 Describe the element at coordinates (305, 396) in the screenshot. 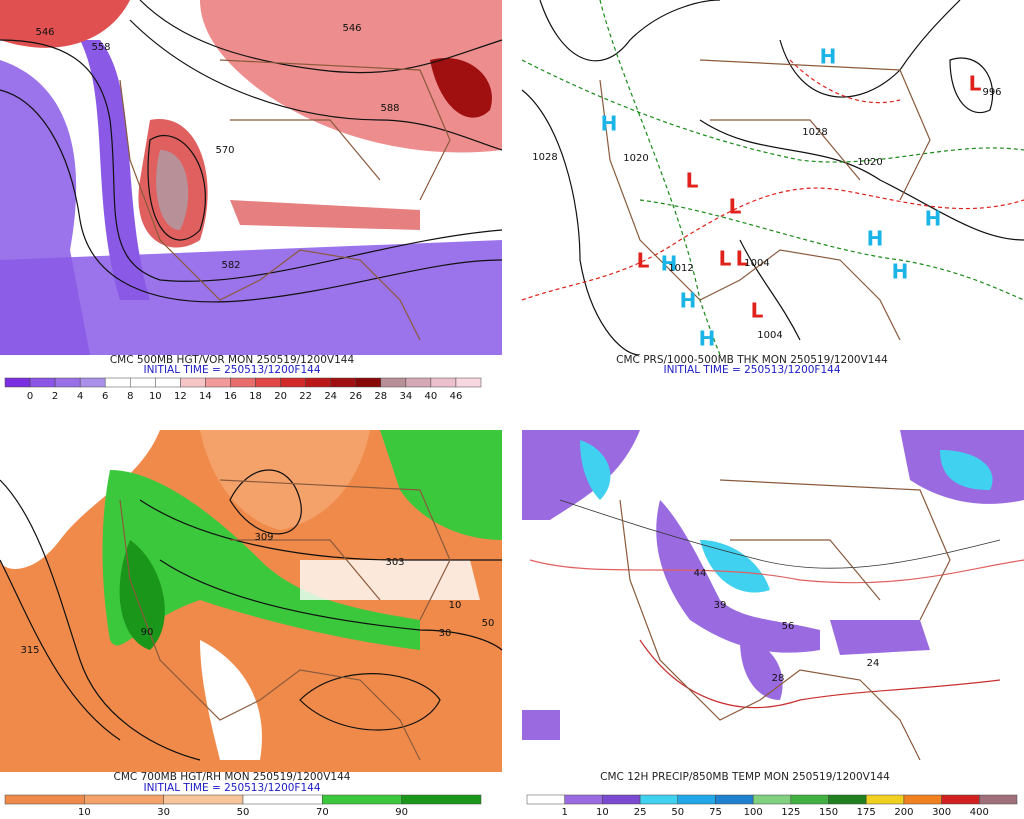

I see `colorbar-label: 22` at that location.